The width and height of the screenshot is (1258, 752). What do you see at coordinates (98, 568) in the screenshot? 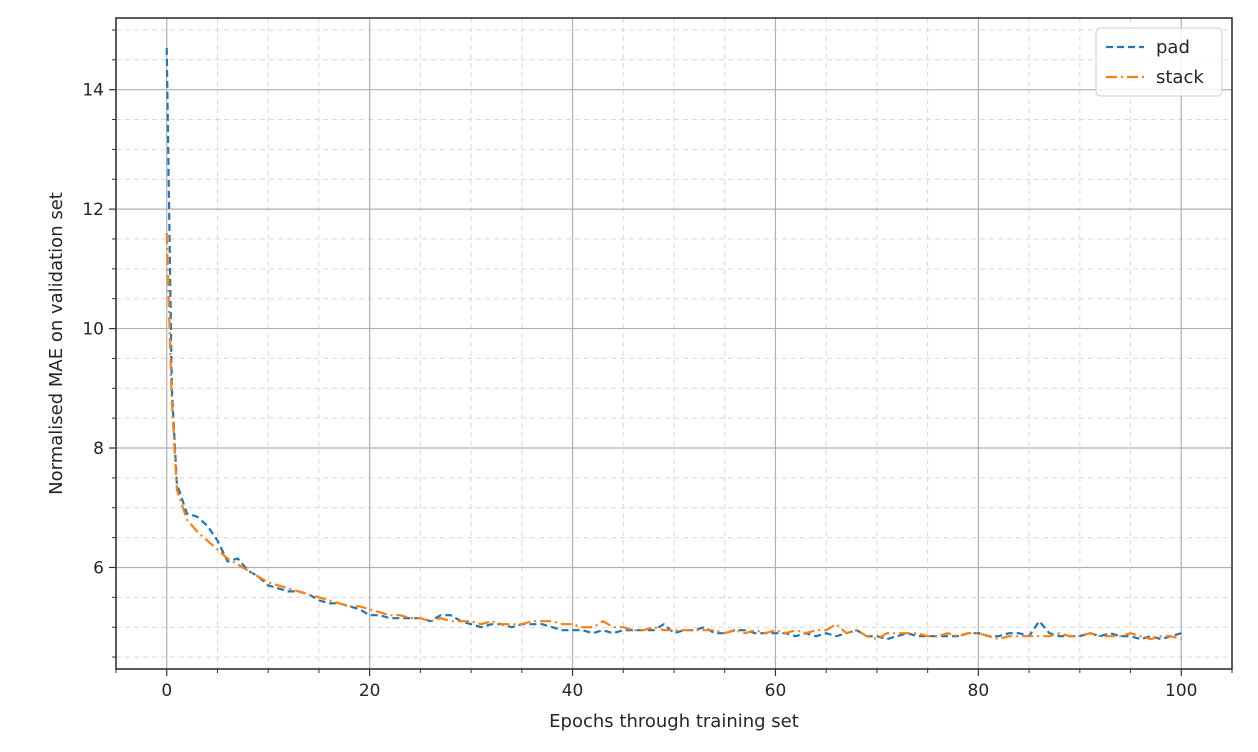
I see `y-tick-label: 6` at bounding box center [98, 568].